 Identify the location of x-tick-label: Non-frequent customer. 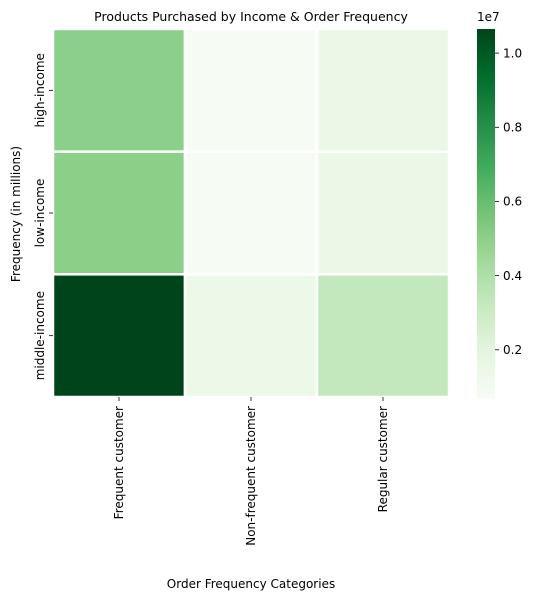
(251, 476).